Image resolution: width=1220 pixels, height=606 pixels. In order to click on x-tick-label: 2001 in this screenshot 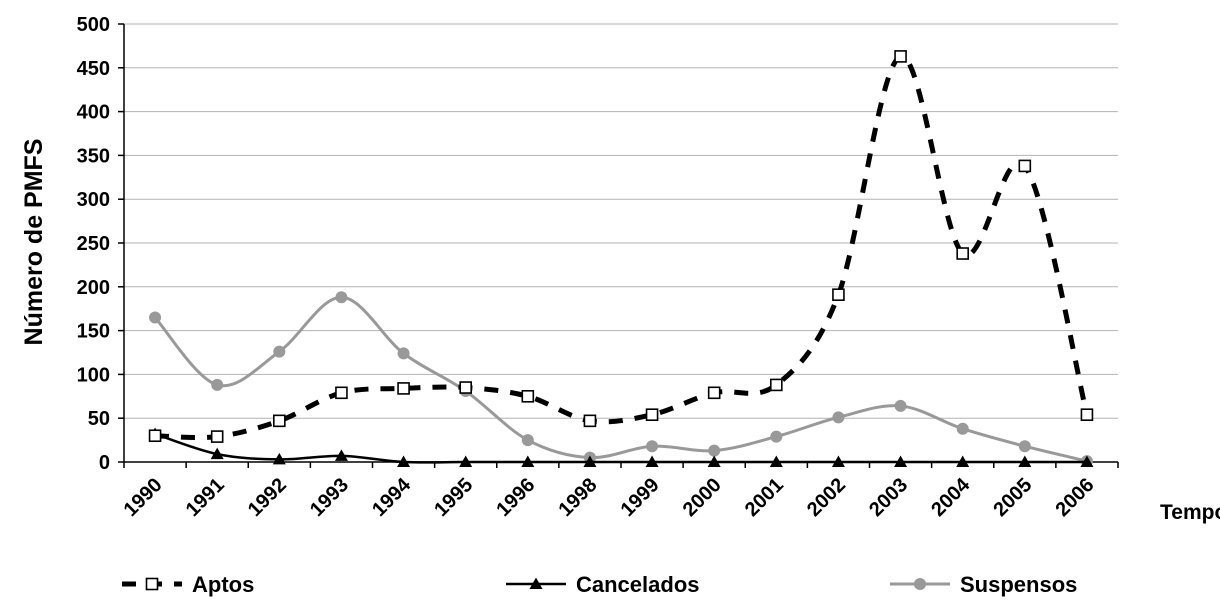, I will do `click(764, 497)`.